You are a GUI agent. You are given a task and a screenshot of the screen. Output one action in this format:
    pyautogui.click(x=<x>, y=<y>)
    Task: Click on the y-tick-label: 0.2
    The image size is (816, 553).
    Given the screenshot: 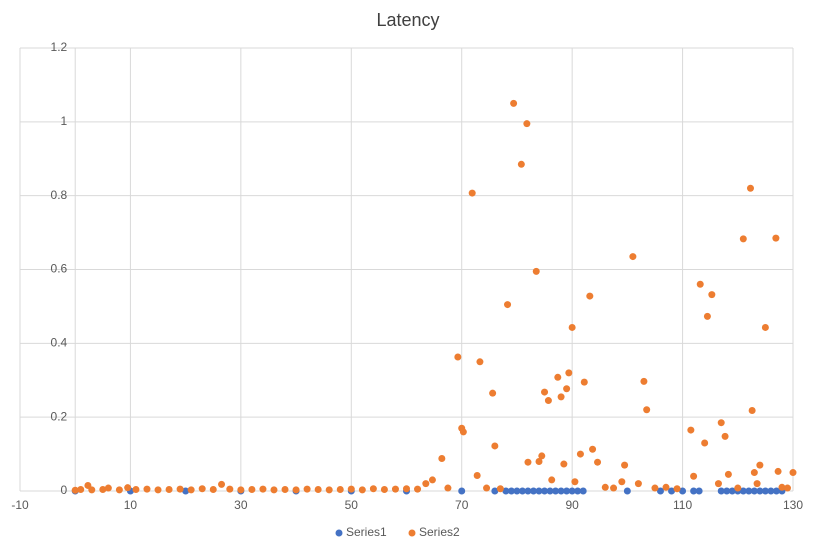 What is the action you would take?
    pyautogui.click(x=59, y=416)
    